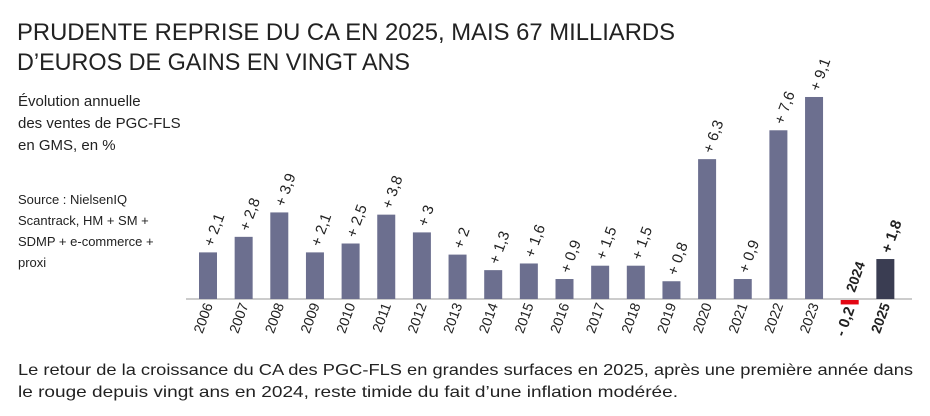  Describe the element at coordinates (678, 259) in the screenshot. I see `value-label: + 0,8` at that location.